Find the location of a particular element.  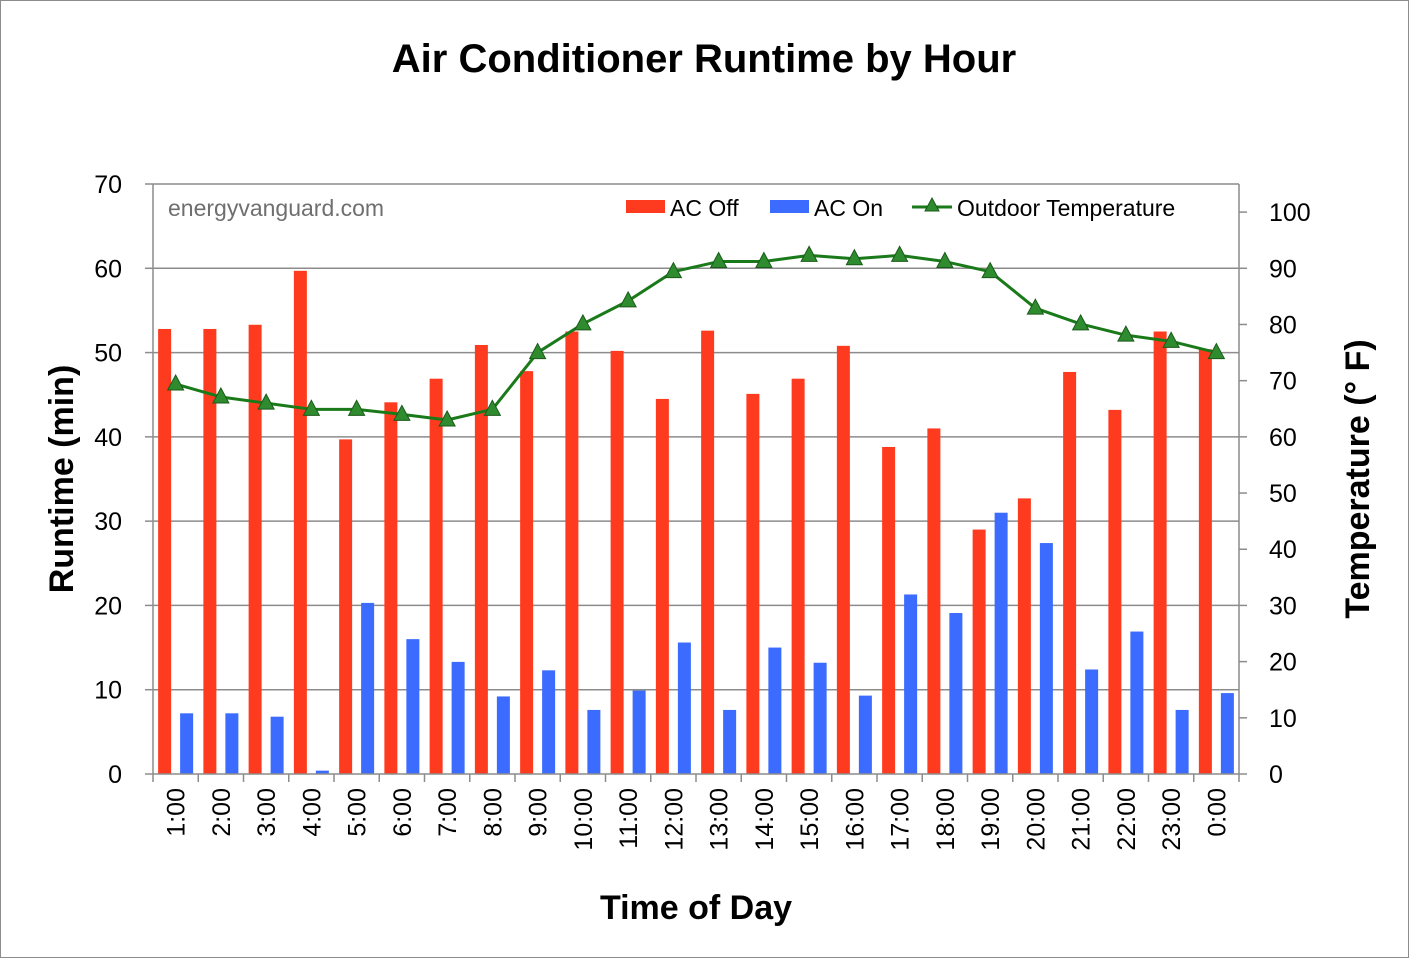

bar-ac-off-19:00 is located at coordinates (979, 651).